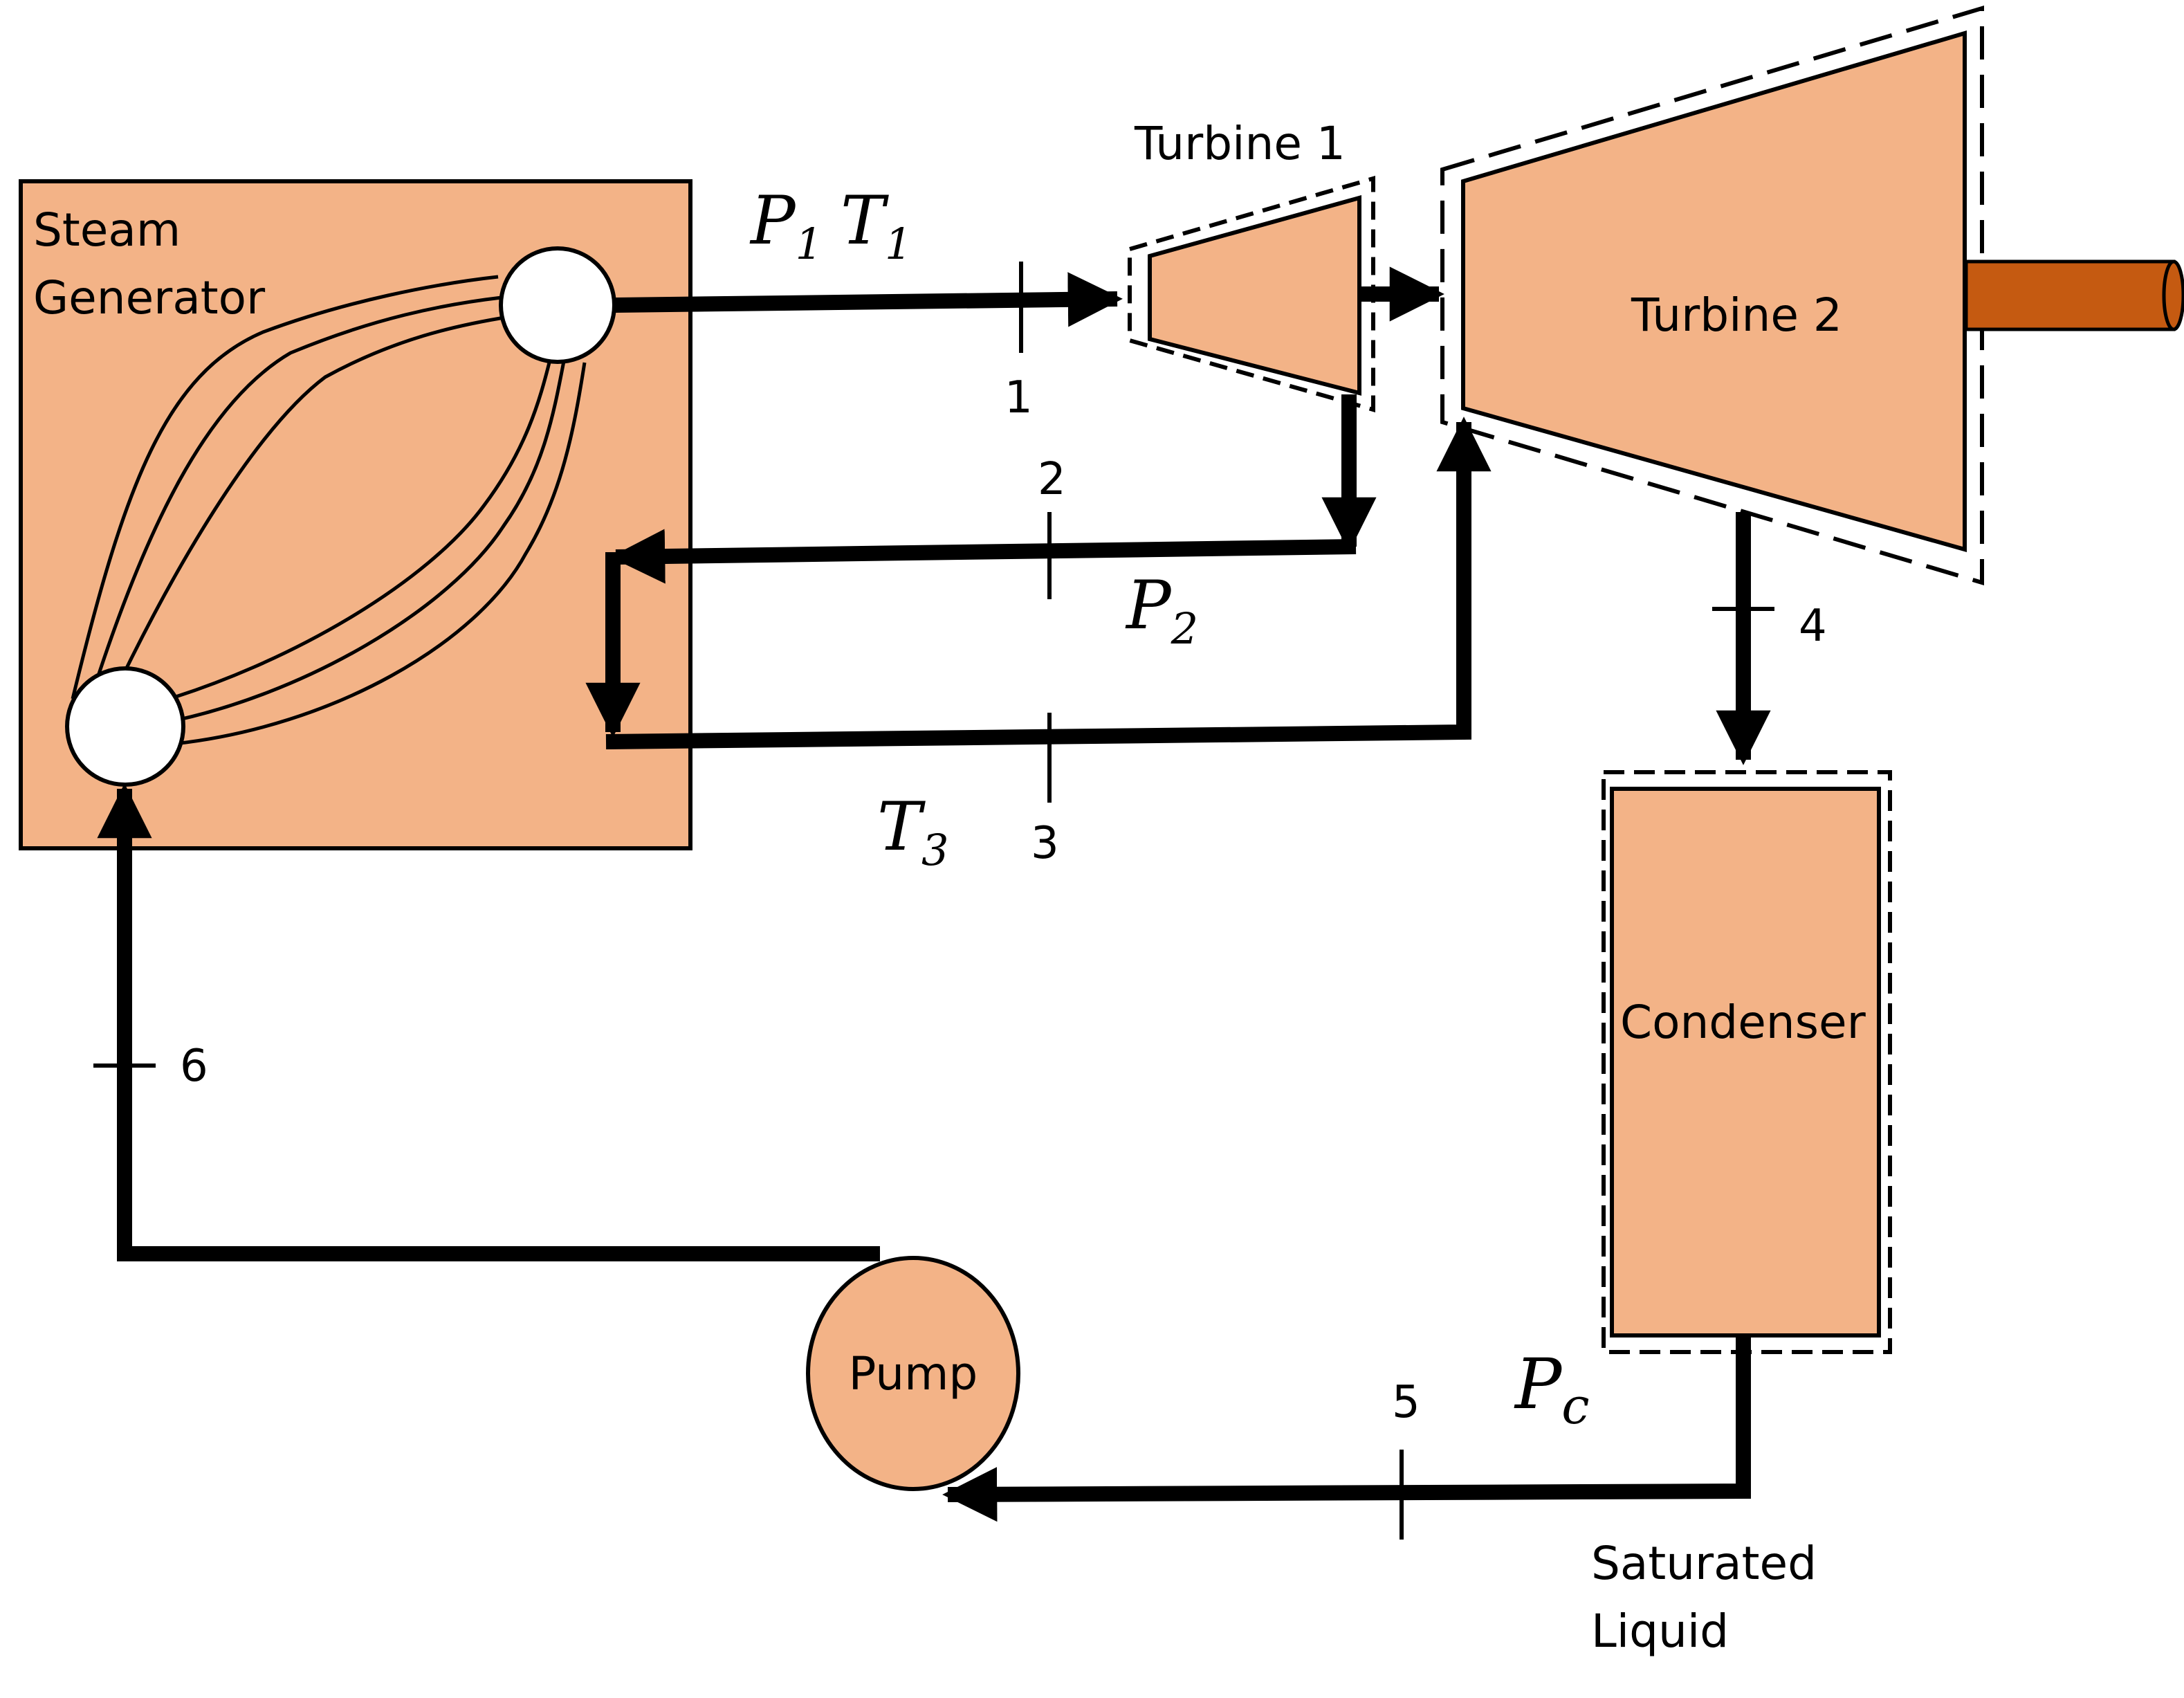 This screenshot has height=1698, width=2184. What do you see at coordinates (1747, 1062) in the screenshot?
I see `condenser: Condenser` at bounding box center [1747, 1062].